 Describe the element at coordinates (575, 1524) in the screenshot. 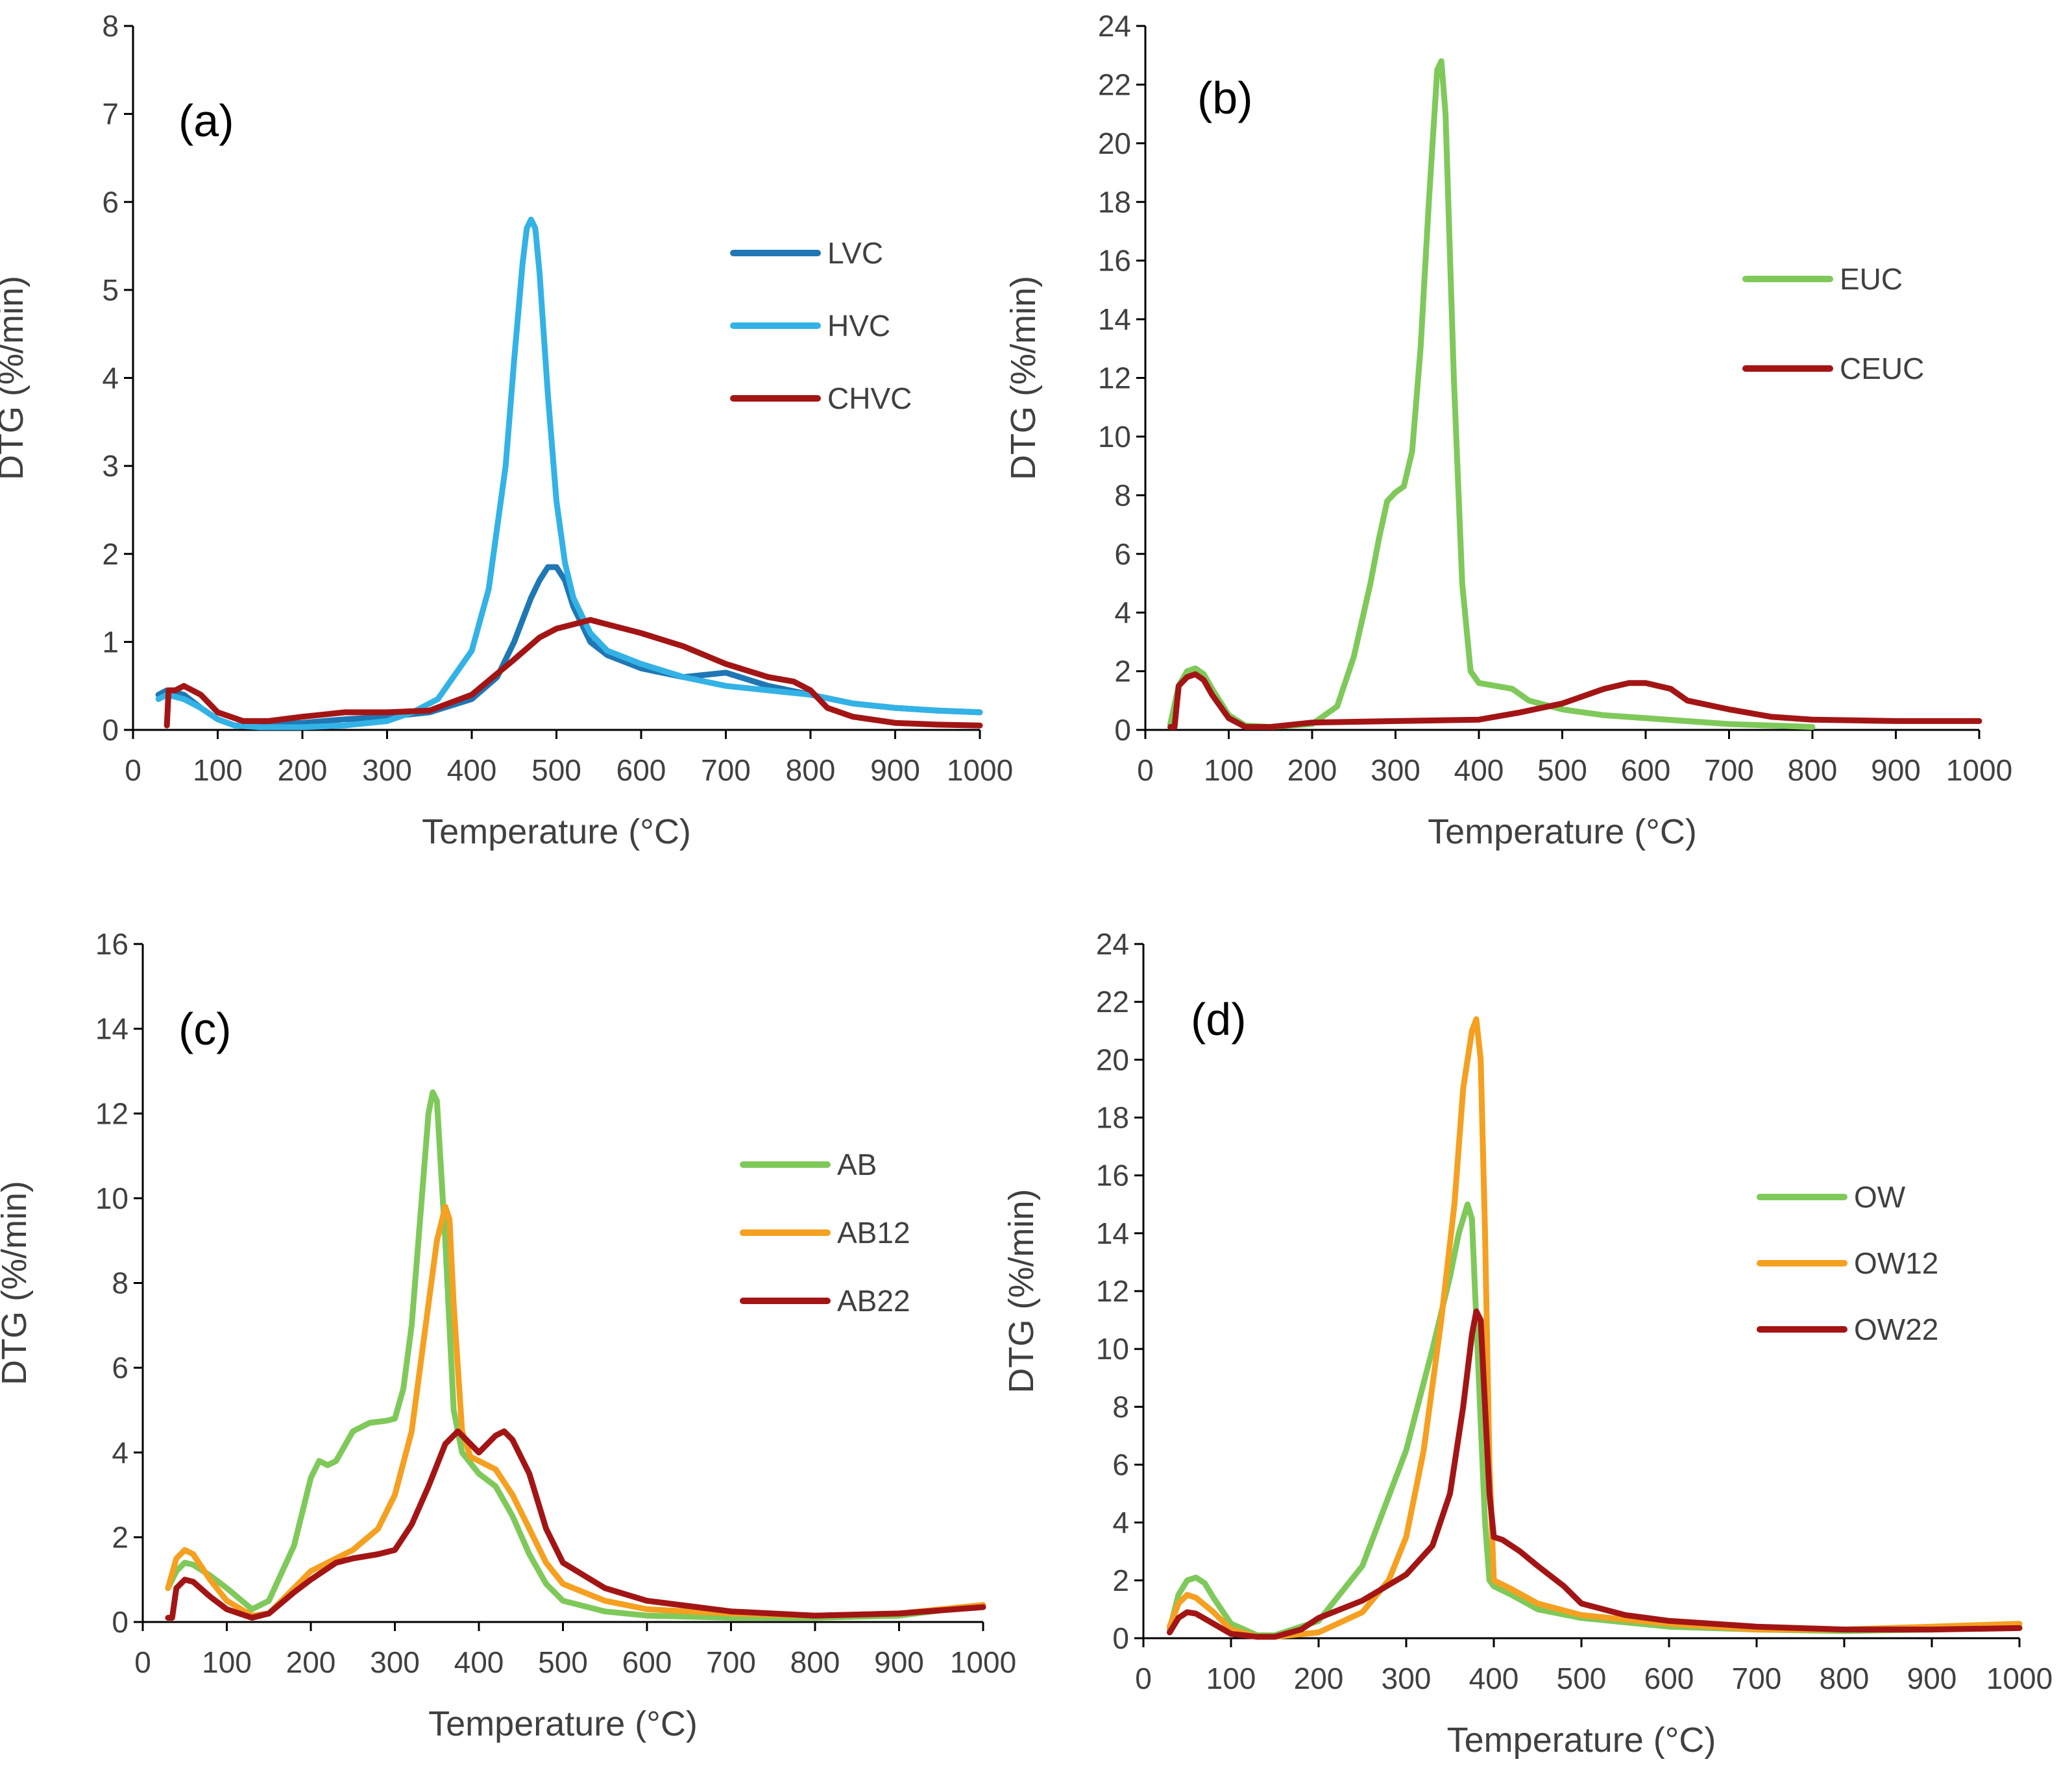

I see `series-line-ab22` at that location.